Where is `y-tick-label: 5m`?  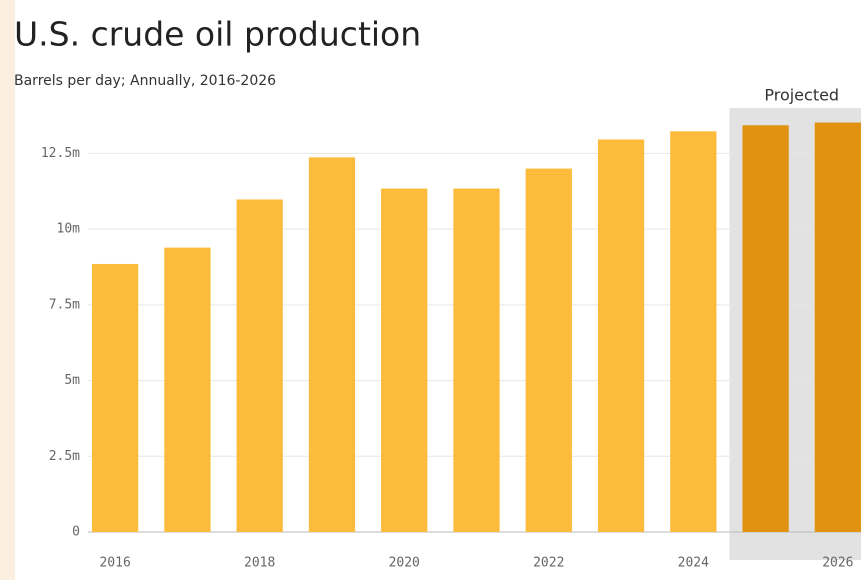
y-tick-label: 5m is located at coordinates (72, 380).